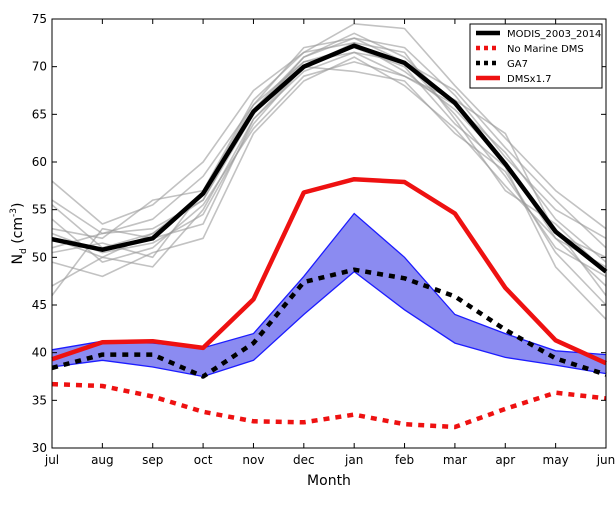  What do you see at coordinates (152, 460) in the screenshot?
I see `x-tick-label: sep` at bounding box center [152, 460].